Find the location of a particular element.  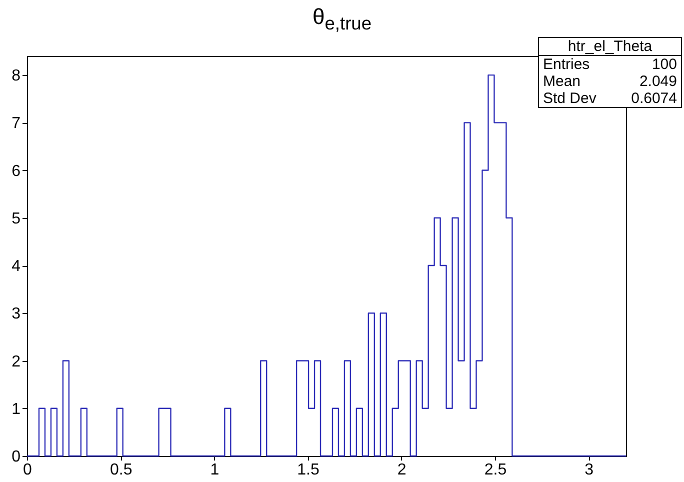

y-tick-label: 7 is located at coordinates (16, 123).